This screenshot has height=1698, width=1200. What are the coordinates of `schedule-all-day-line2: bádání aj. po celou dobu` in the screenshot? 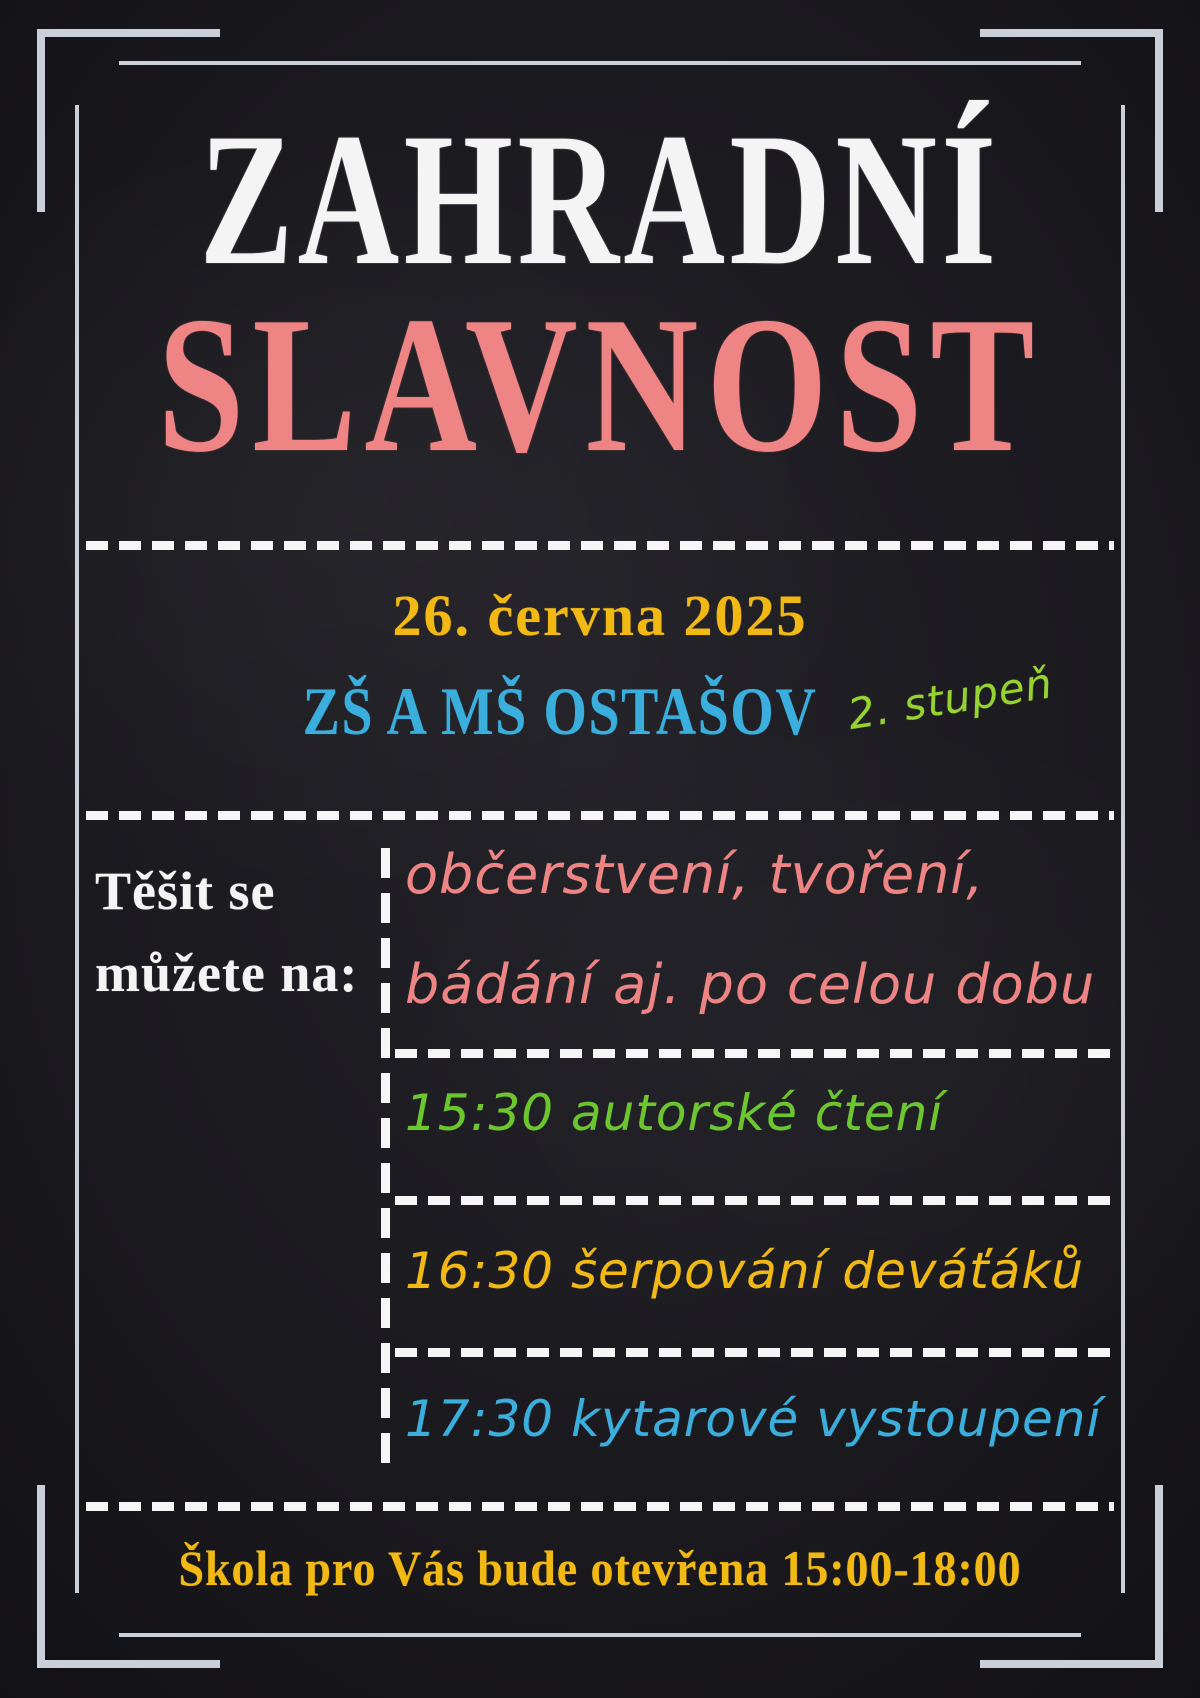 It's located at (750, 984).